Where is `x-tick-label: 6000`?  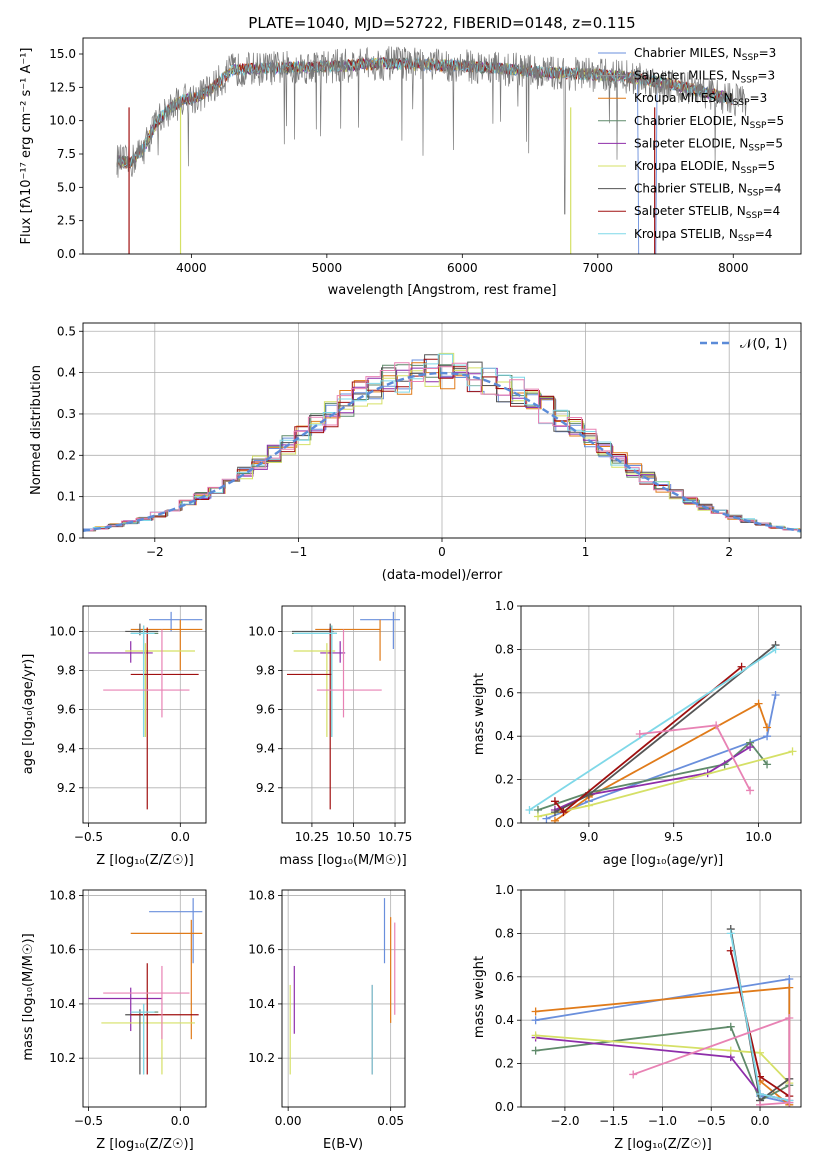 x-tick-label: 6000 is located at coordinates (462, 268).